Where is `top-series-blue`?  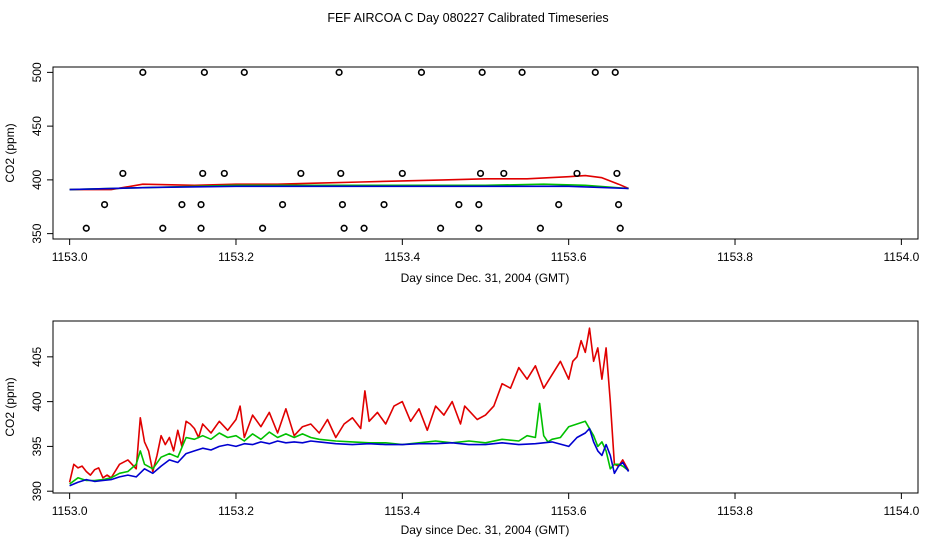
top-series-blue is located at coordinates (349, 188).